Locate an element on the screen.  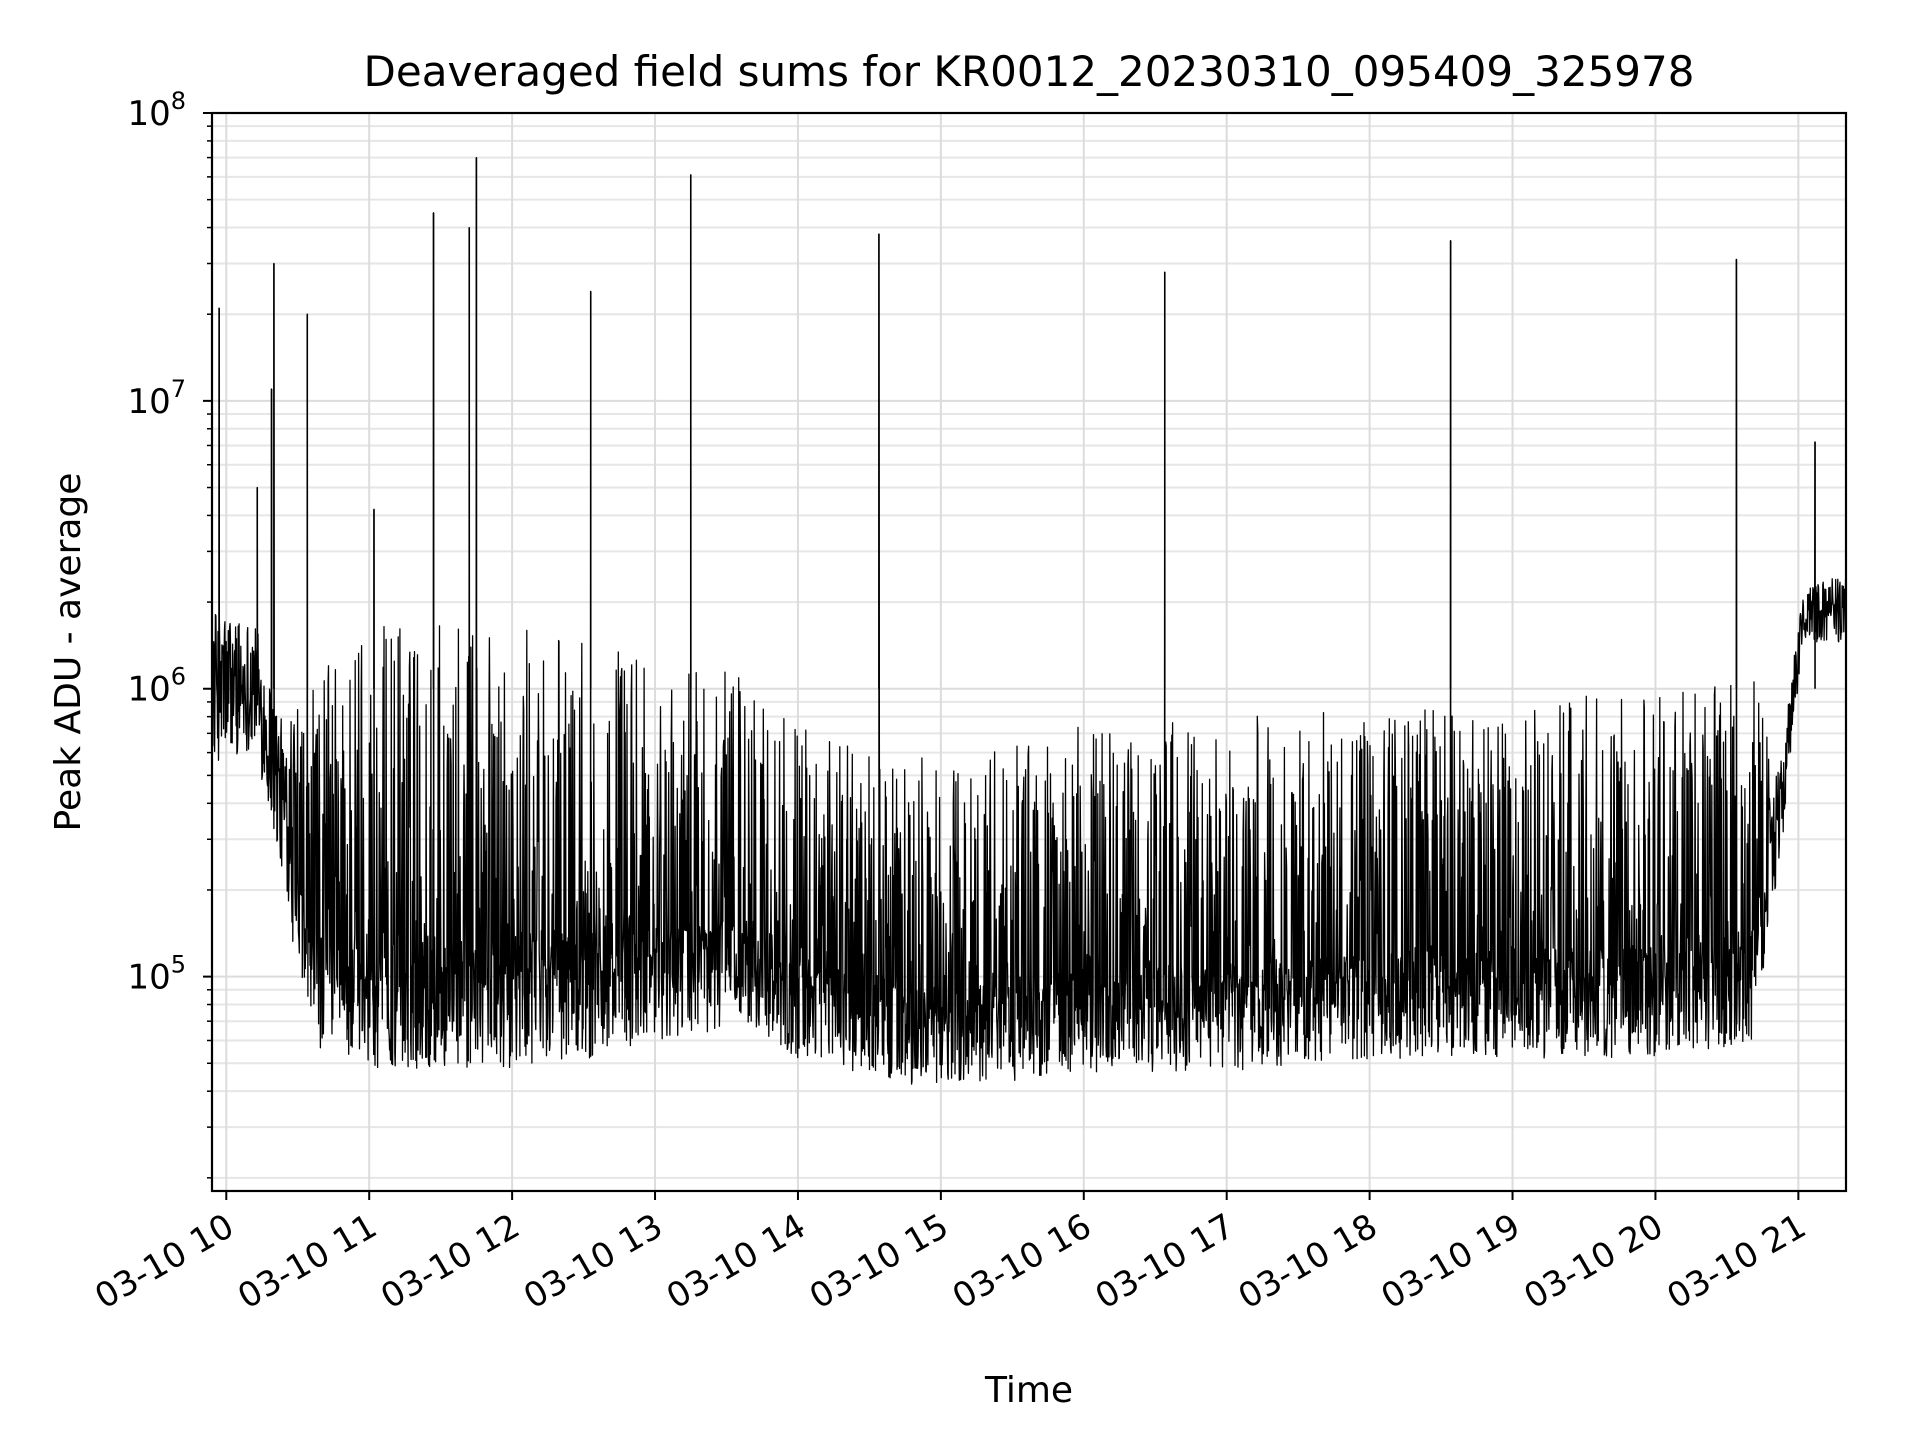
y-tick-label: 10⁸ is located at coordinates (156, 110).